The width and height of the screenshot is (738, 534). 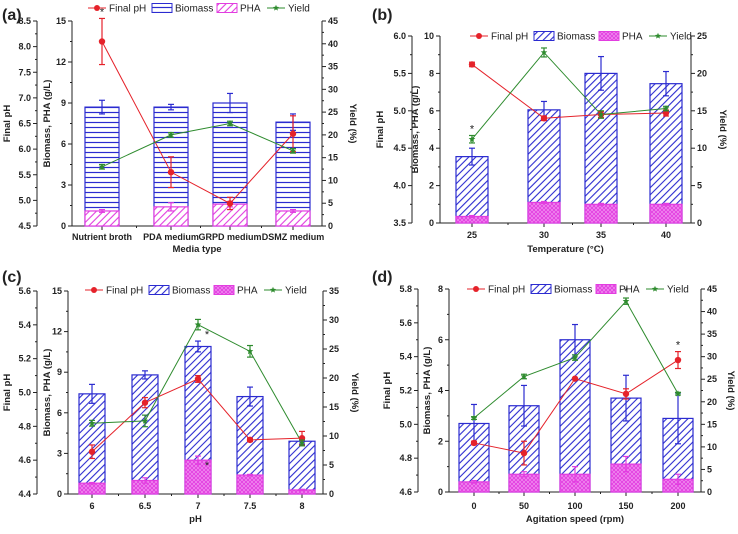 I want to click on category-label: 0, so click(x=473, y=506).